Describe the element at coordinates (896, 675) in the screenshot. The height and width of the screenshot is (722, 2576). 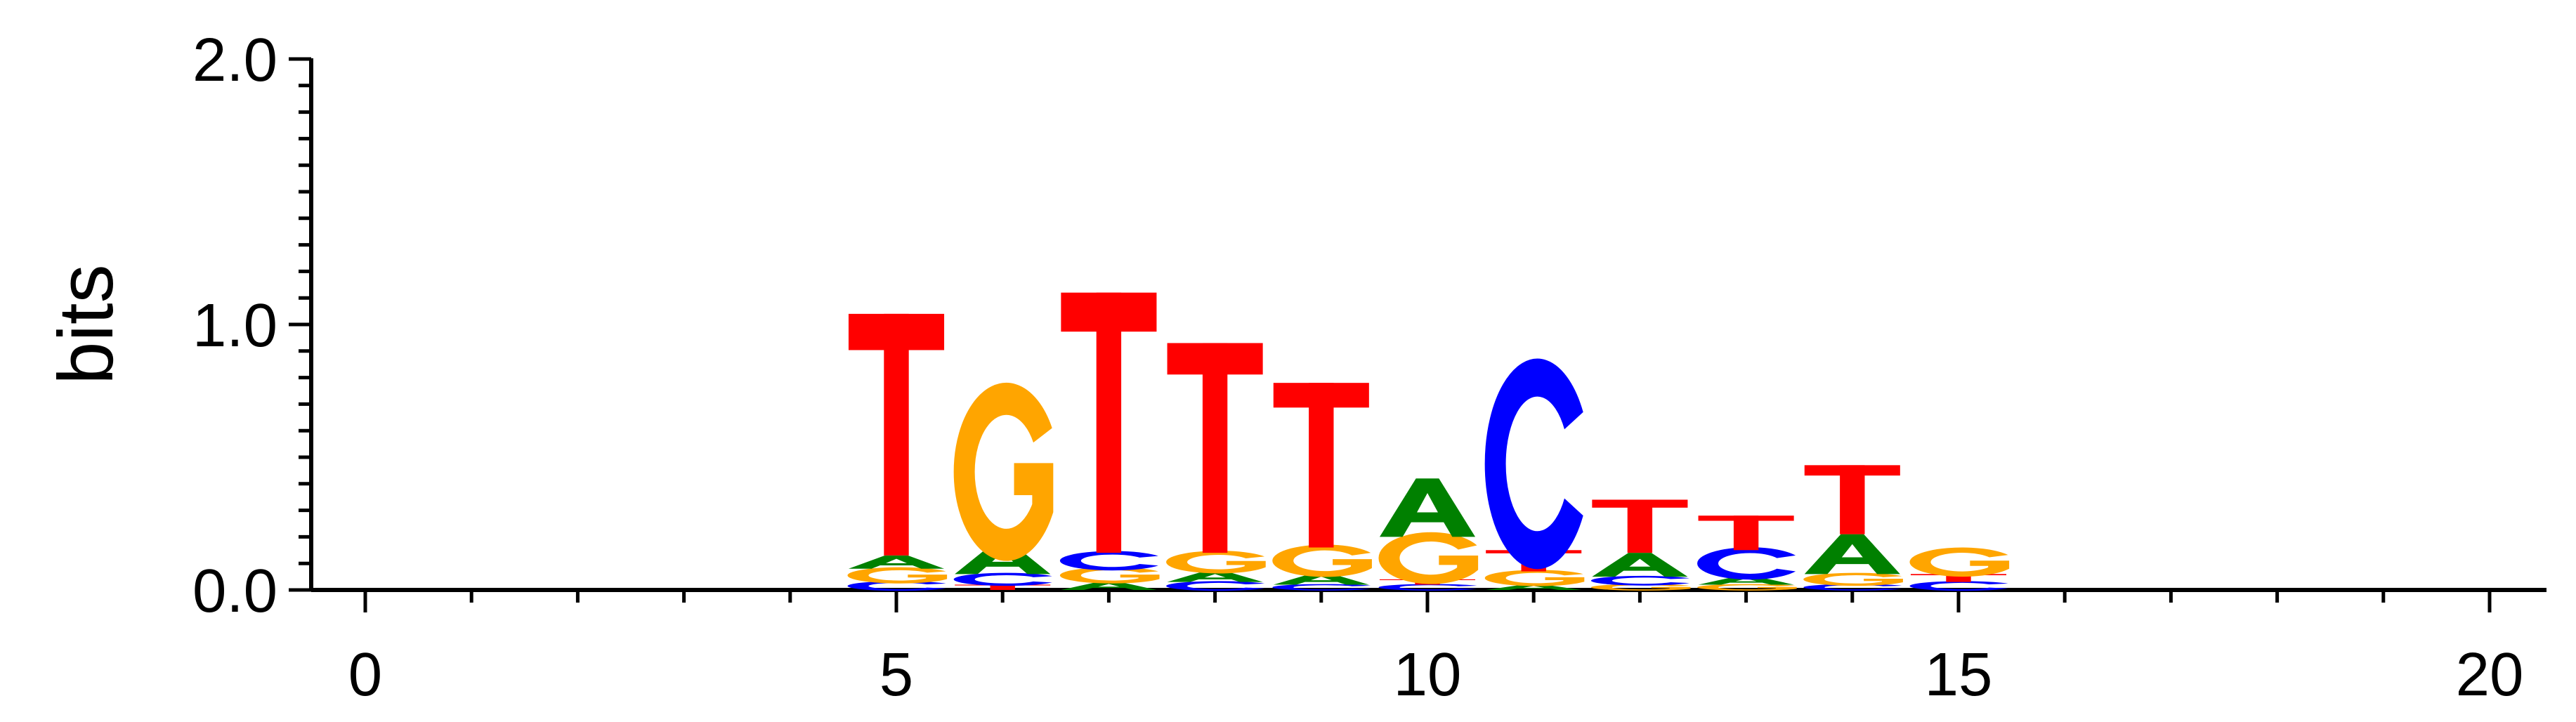
I see `x-tick-label: 5` at that location.